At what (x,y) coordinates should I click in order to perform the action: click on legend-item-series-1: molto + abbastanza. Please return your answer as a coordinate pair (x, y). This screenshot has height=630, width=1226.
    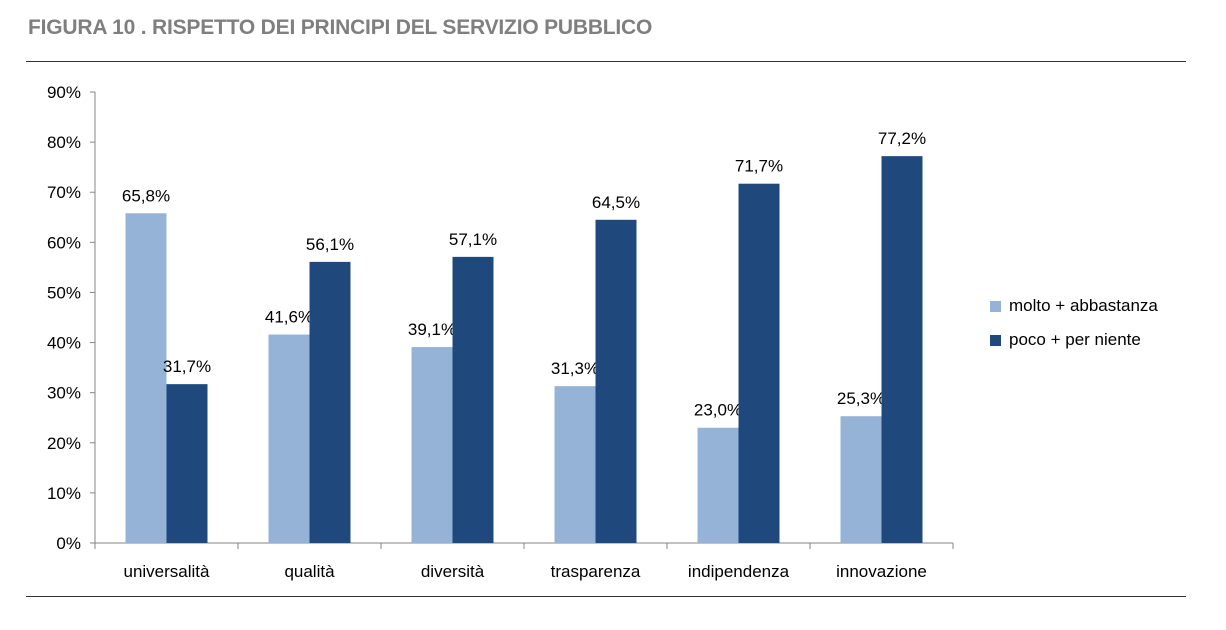
    Looking at the image, I should click on (1074, 306).